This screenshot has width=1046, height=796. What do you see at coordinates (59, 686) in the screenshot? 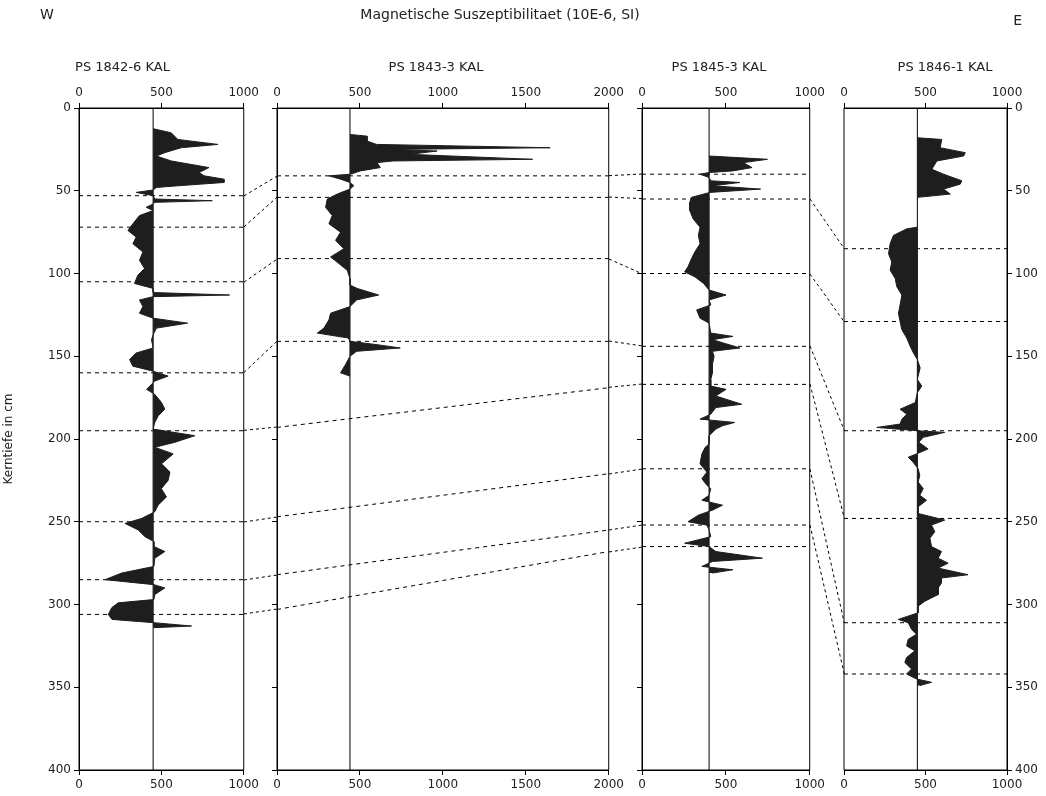
I see `y-tick-label: 350` at bounding box center [59, 686].